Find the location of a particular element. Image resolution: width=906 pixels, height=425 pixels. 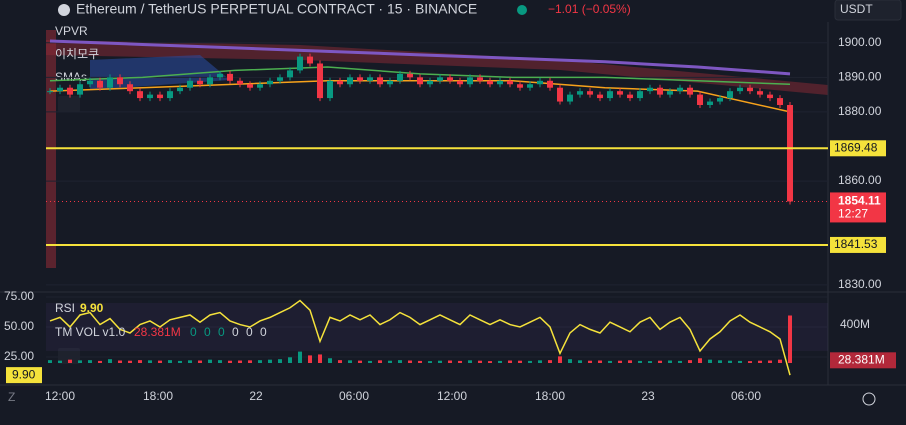

currency: USDT is located at coordinates (856, 9).